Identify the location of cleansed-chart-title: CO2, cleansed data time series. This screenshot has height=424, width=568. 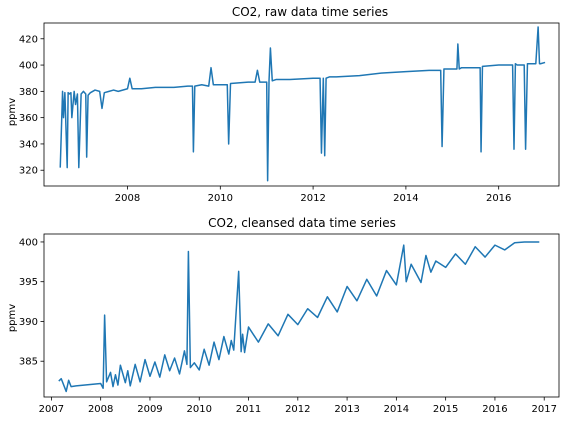
(302, 223).